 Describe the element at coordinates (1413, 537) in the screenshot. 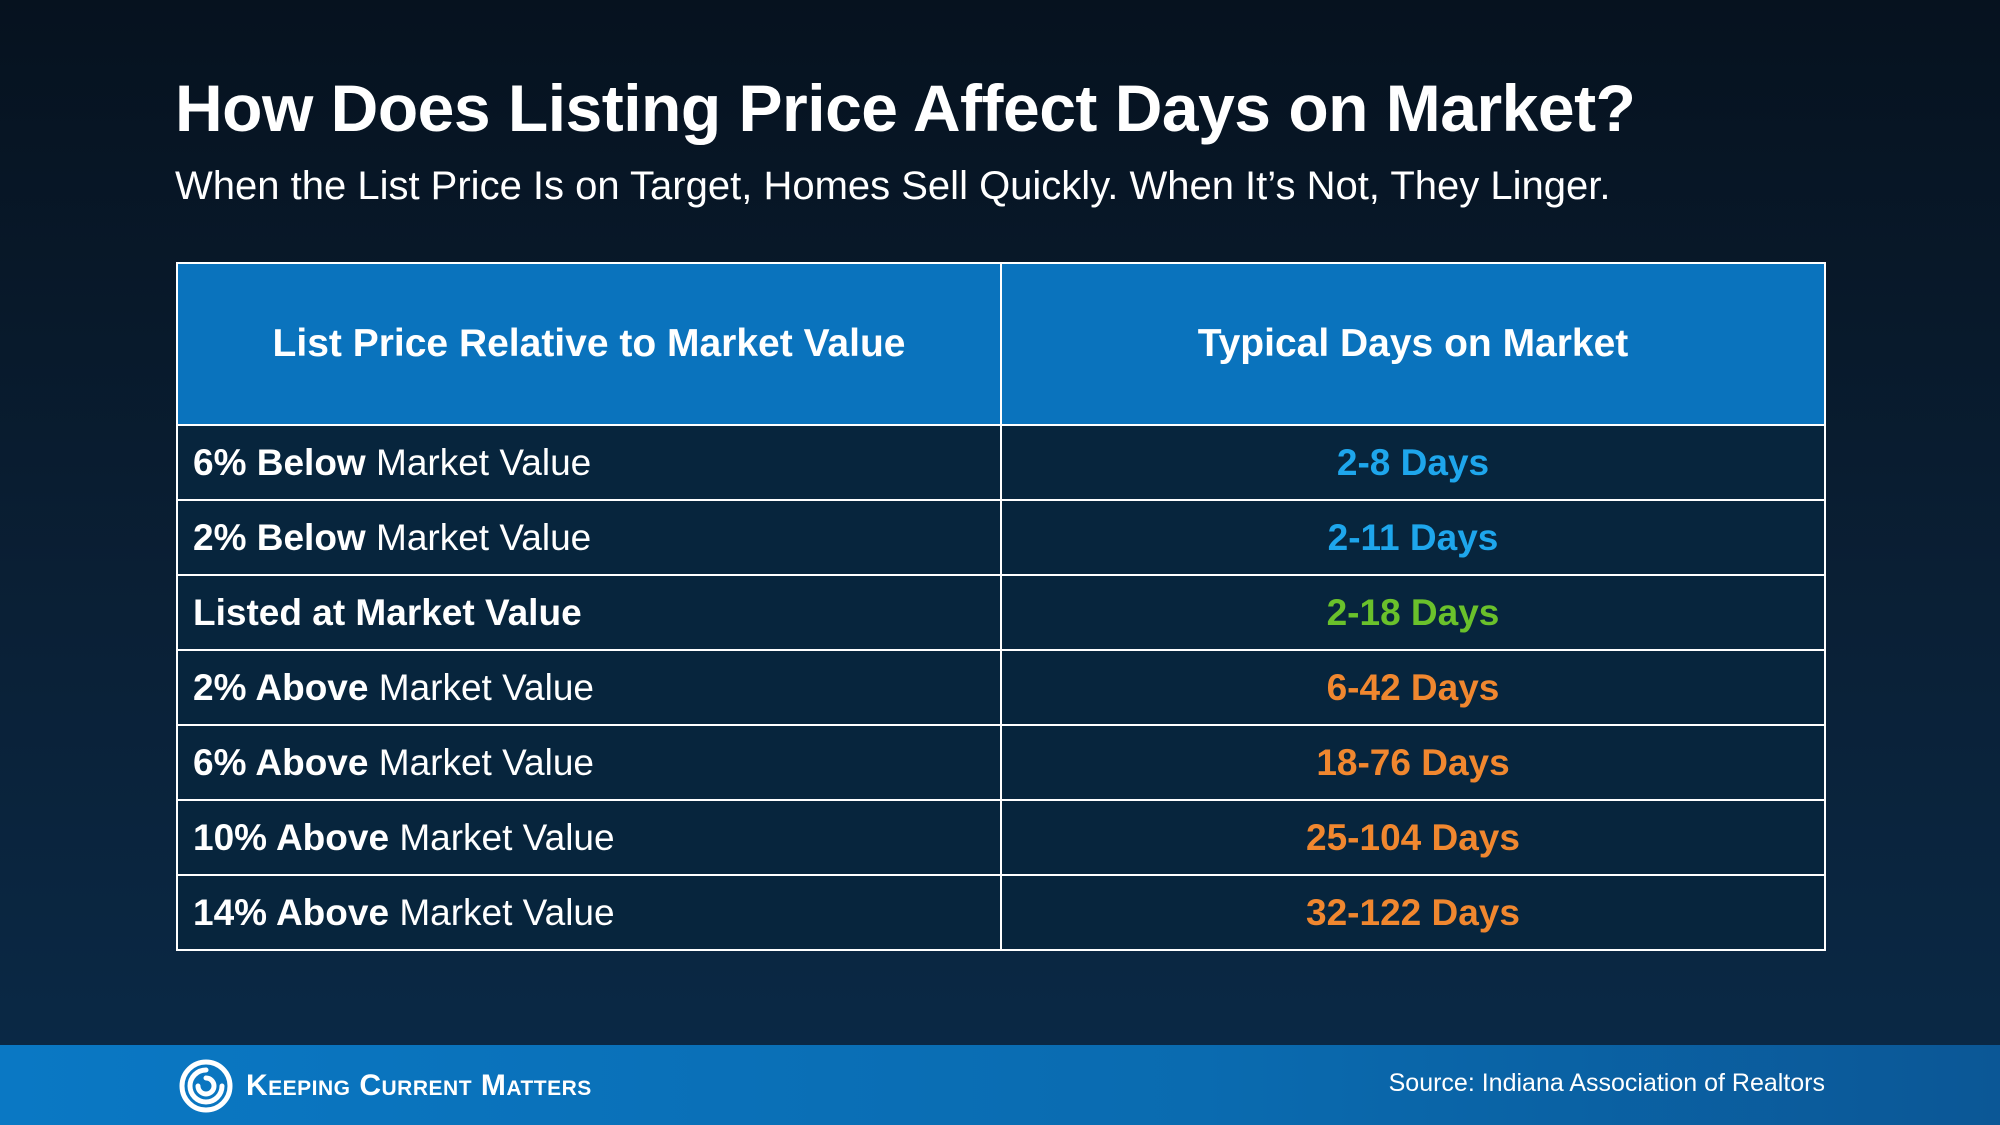

I see `days-on-market-cell: 2-11 Days` at that location.